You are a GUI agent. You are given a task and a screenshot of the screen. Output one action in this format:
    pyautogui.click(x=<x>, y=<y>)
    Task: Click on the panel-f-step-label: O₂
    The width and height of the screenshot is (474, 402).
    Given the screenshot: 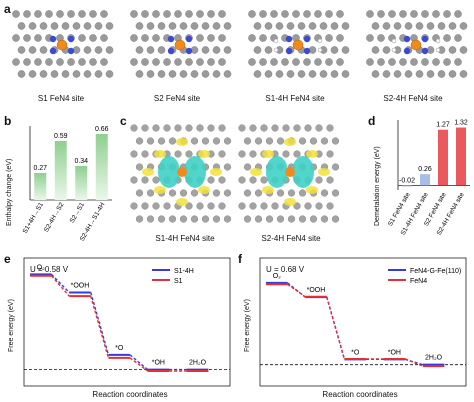 What is the action you would take?
    pyautogui.click(x=277, y=276)
    